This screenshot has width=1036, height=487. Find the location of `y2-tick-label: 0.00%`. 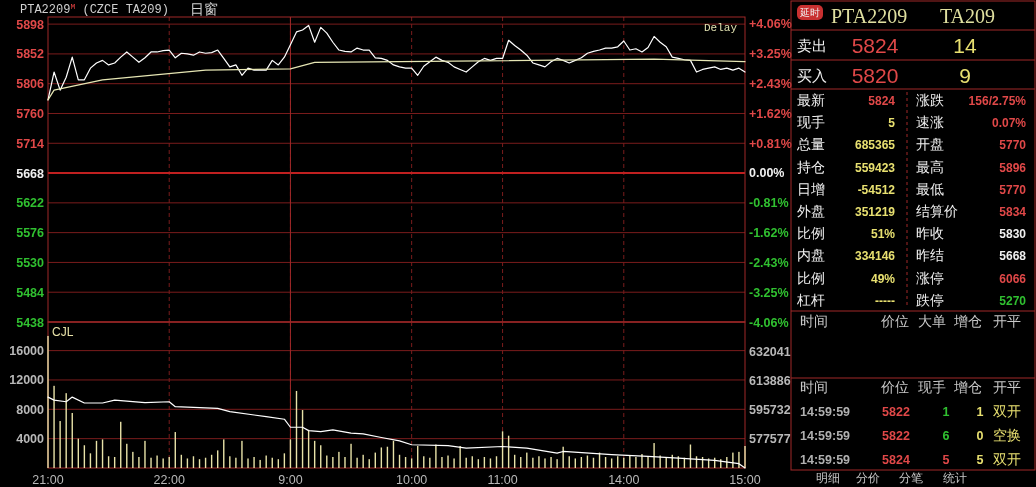

y2-tick-label: 0.00% is located at coordinates (767, 173).